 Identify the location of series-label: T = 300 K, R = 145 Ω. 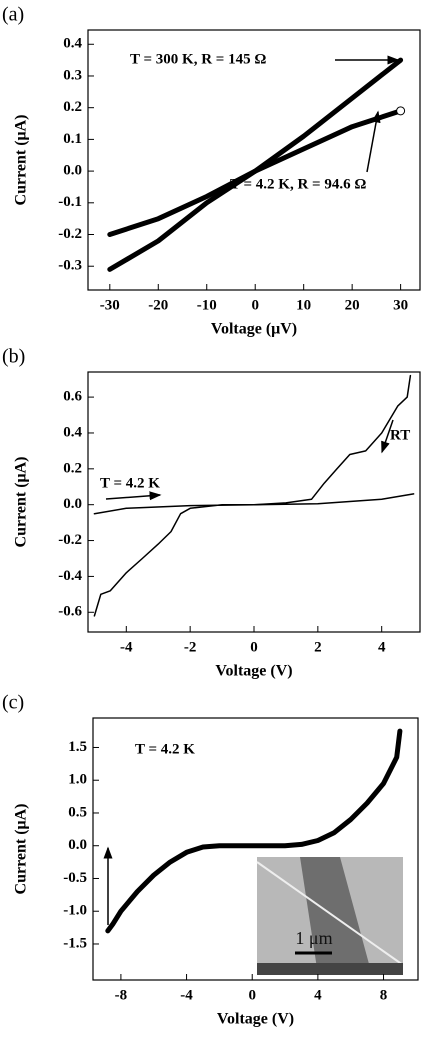
(198, 59).